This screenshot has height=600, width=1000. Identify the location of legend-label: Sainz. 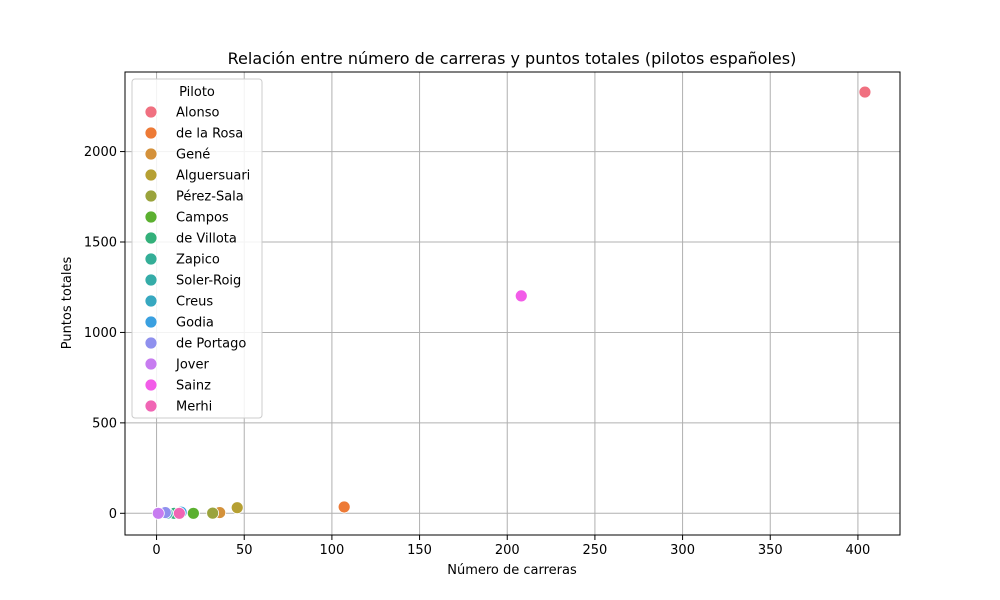
(193, 386).